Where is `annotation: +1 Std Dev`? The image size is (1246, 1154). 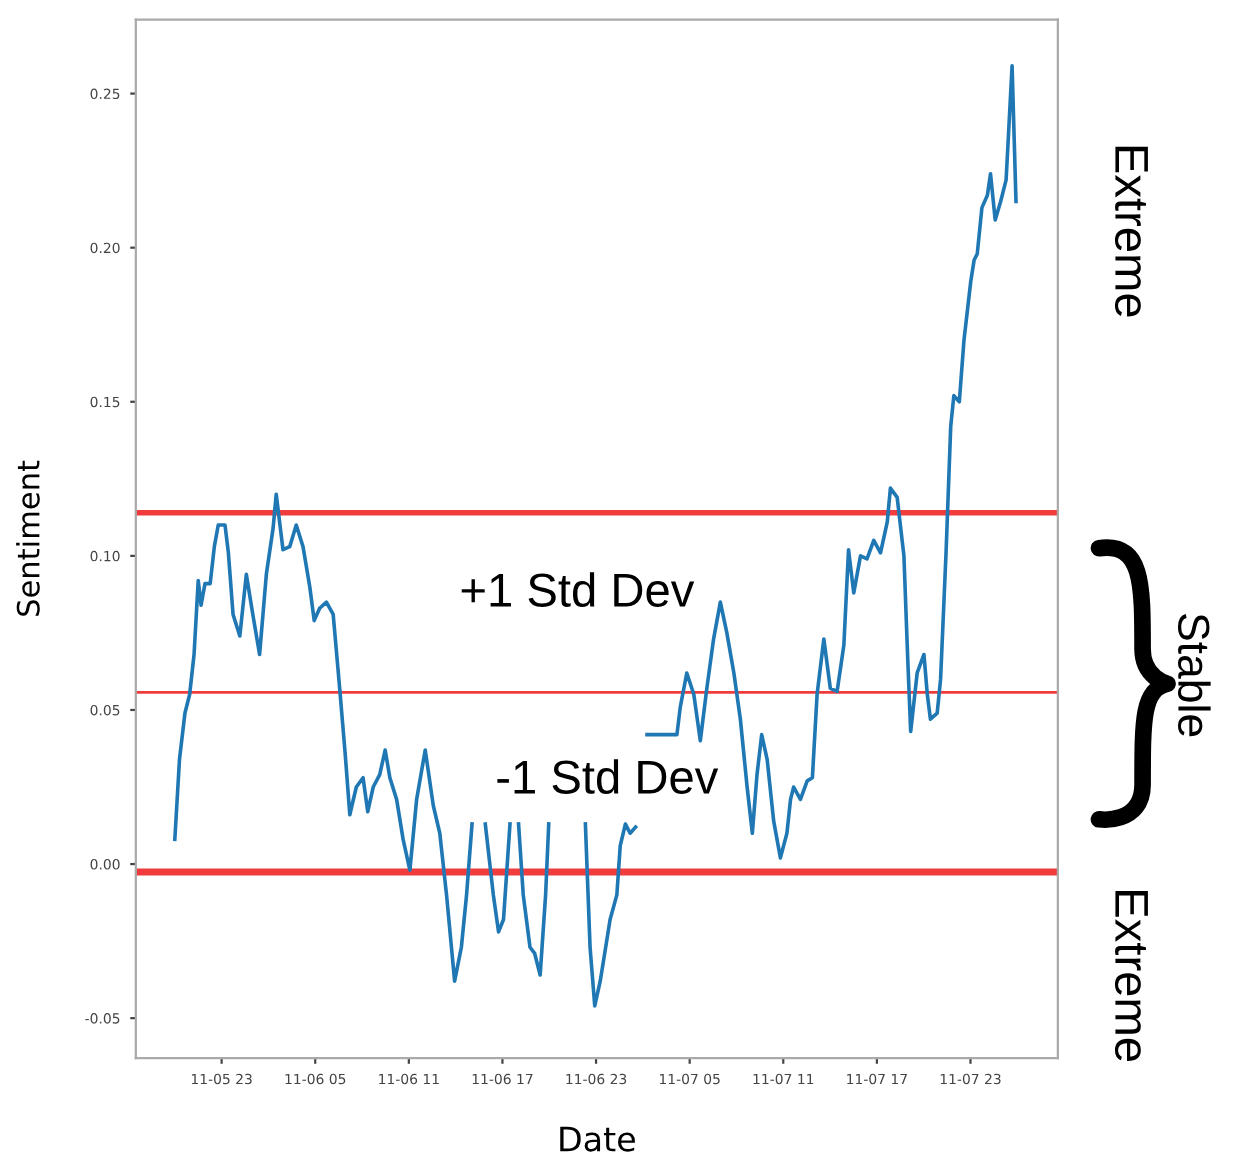
annotation: +1 Std Dev is located at coordinates (578, 589).